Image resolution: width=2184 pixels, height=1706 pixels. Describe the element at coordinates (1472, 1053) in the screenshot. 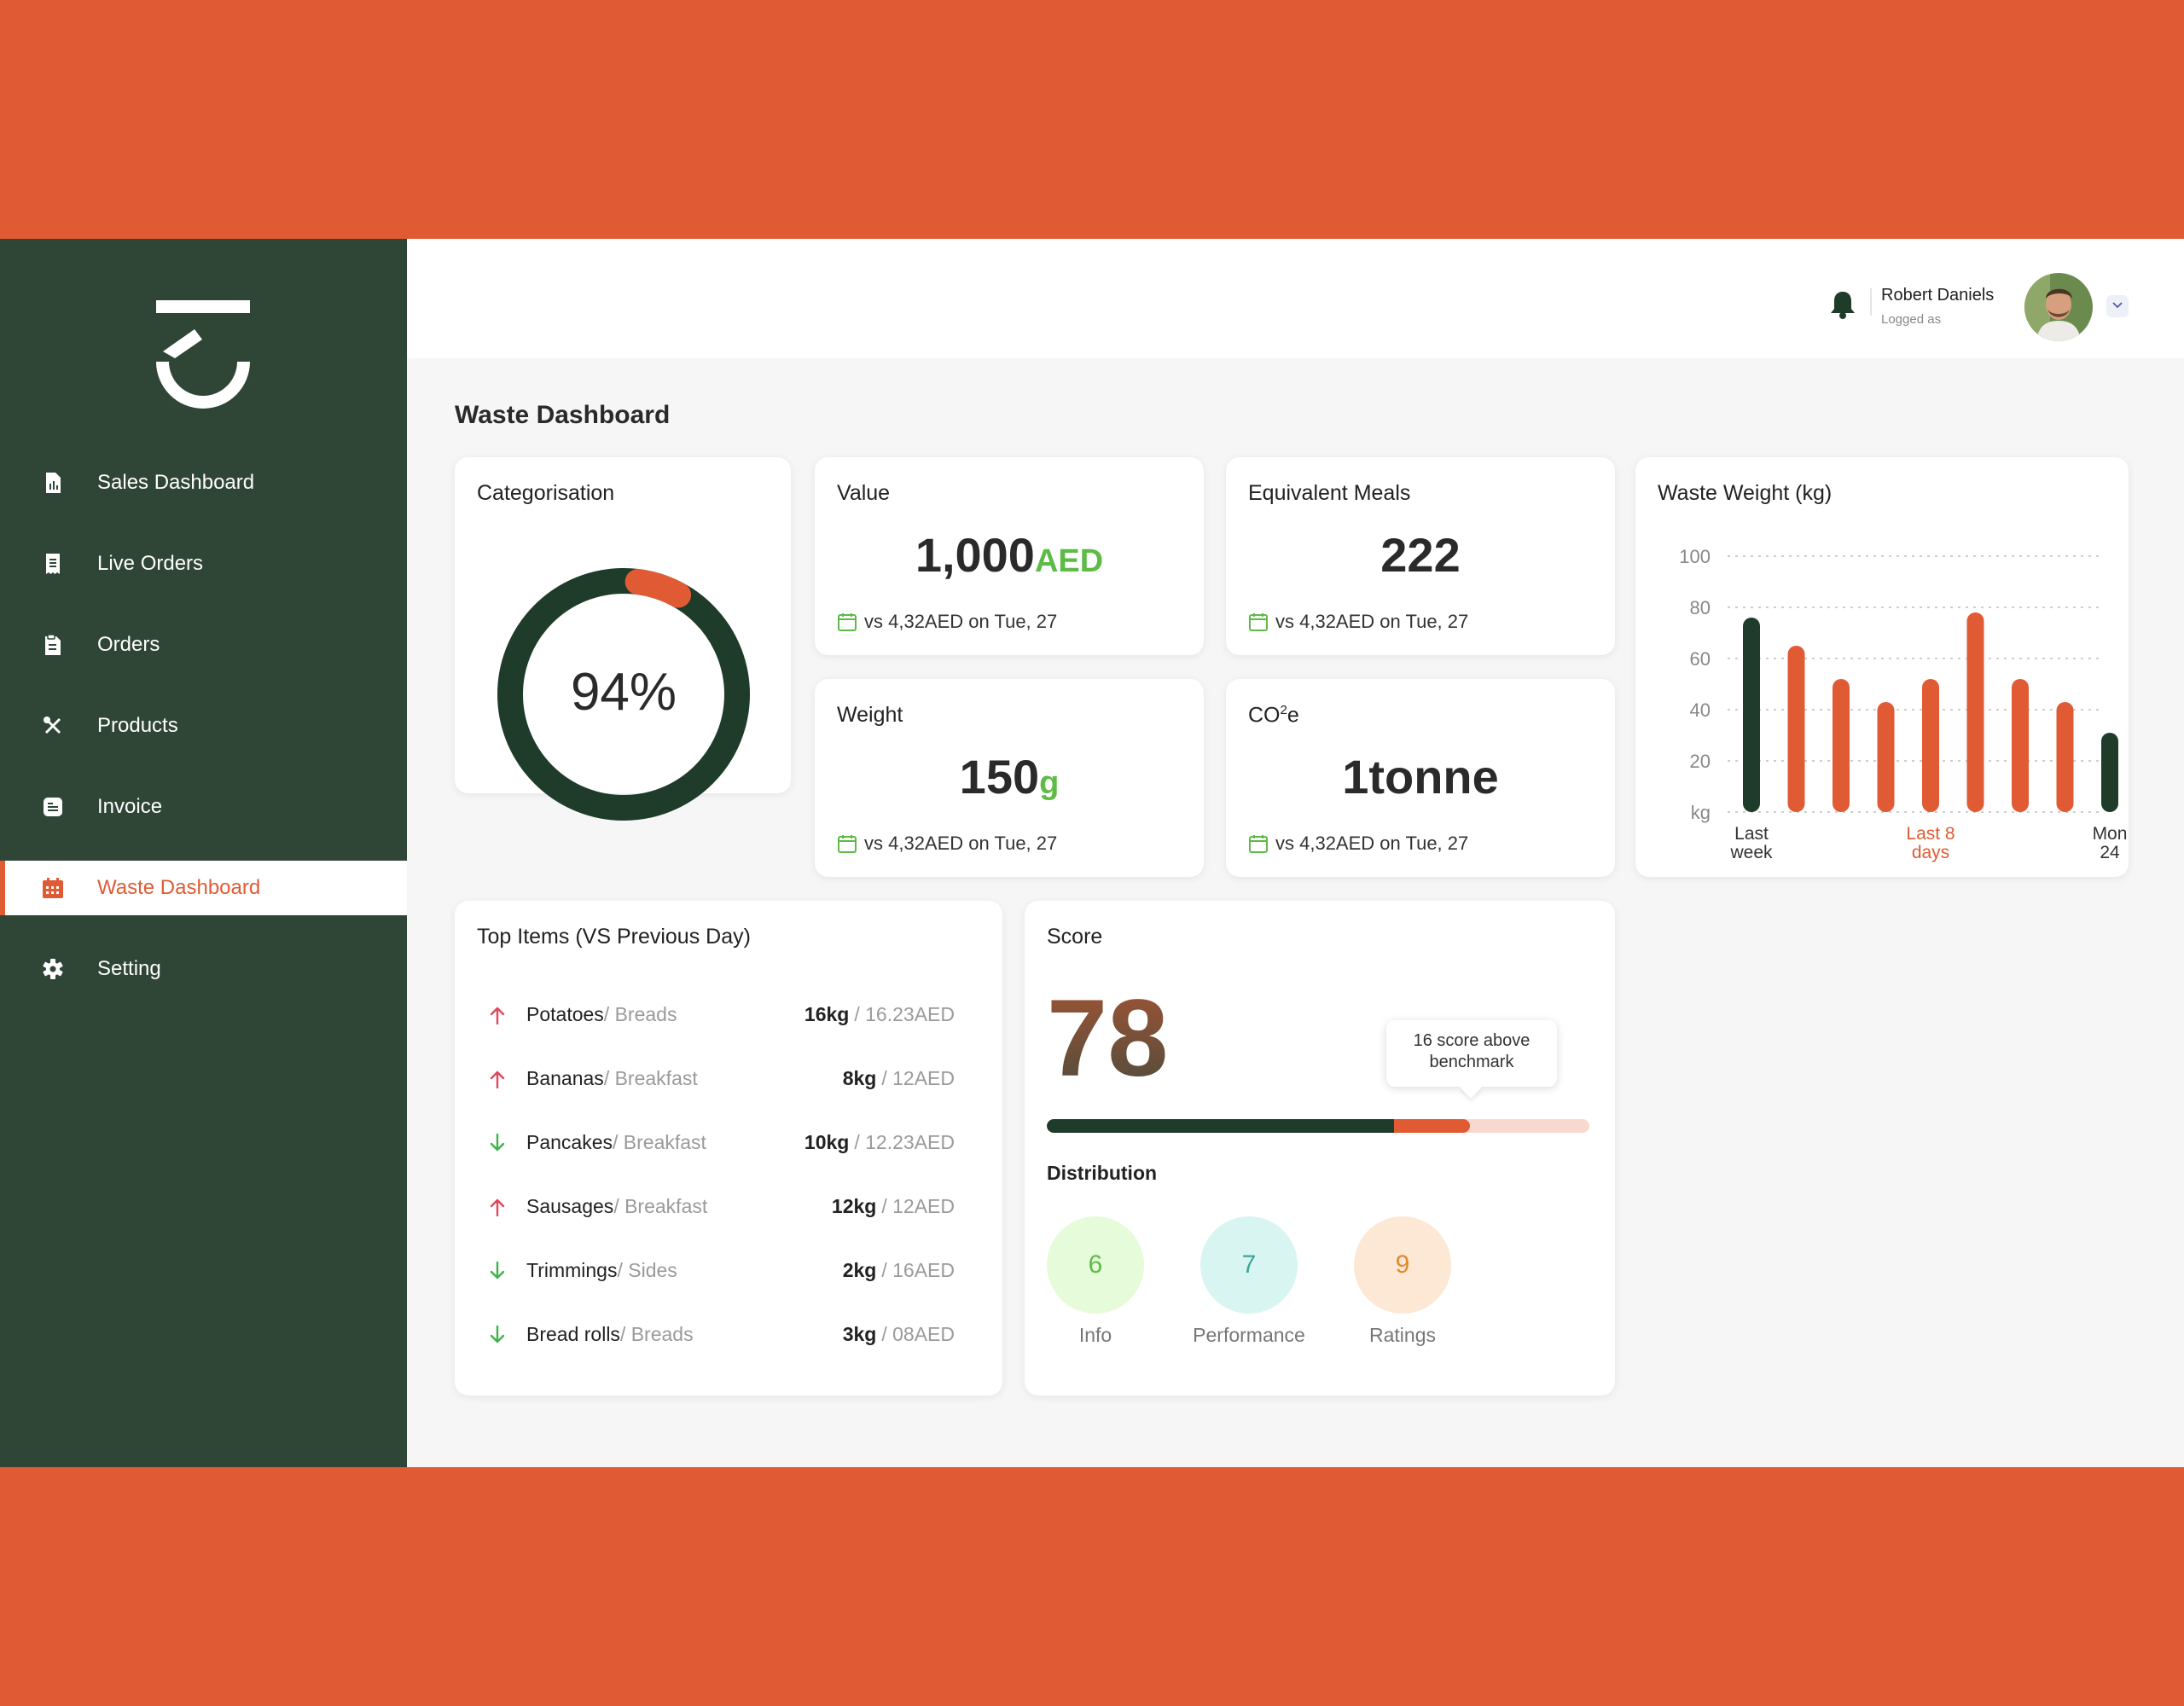

I see `benchmark-tooltip: 16 score above benchmark` at that location.